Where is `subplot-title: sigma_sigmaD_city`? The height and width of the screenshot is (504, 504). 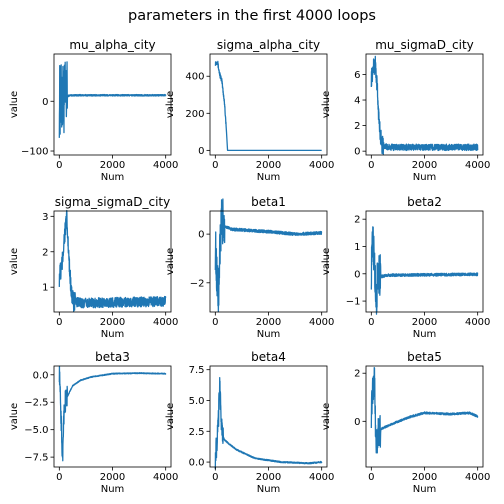 subplot-title: sigma_sigmaD_city is located at coordinates (112, 202).